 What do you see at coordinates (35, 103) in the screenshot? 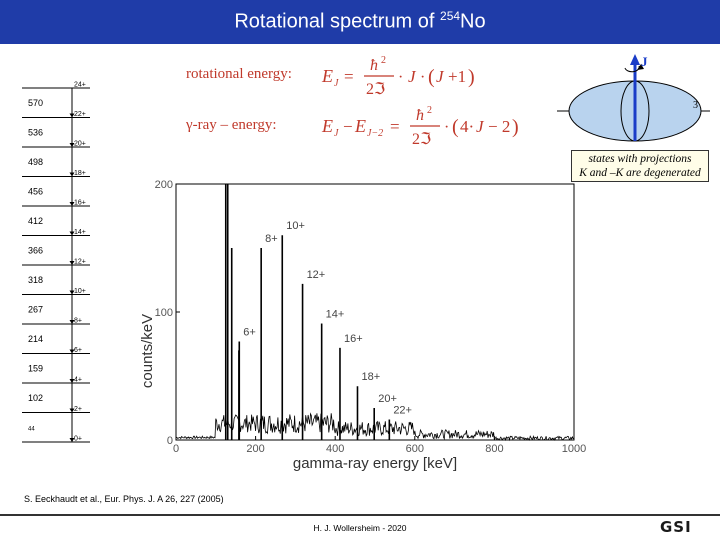
I see `transition-energy-label: 570` at bounding box center [35, 103].